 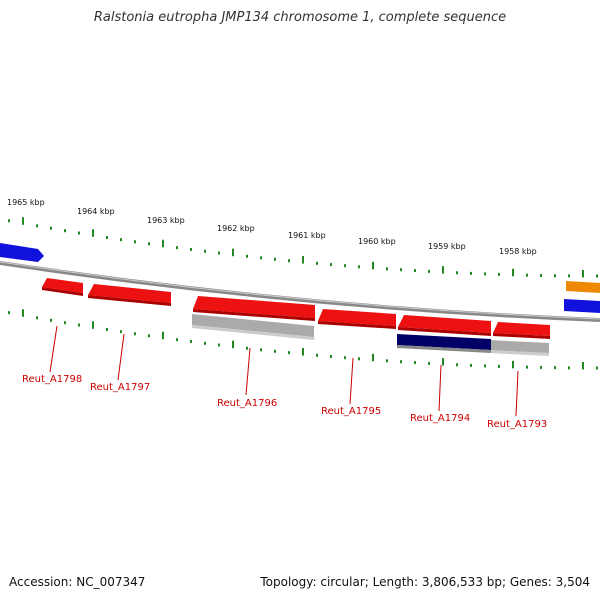 I want to click on gene-blue-right, so click(x=582, y=306).